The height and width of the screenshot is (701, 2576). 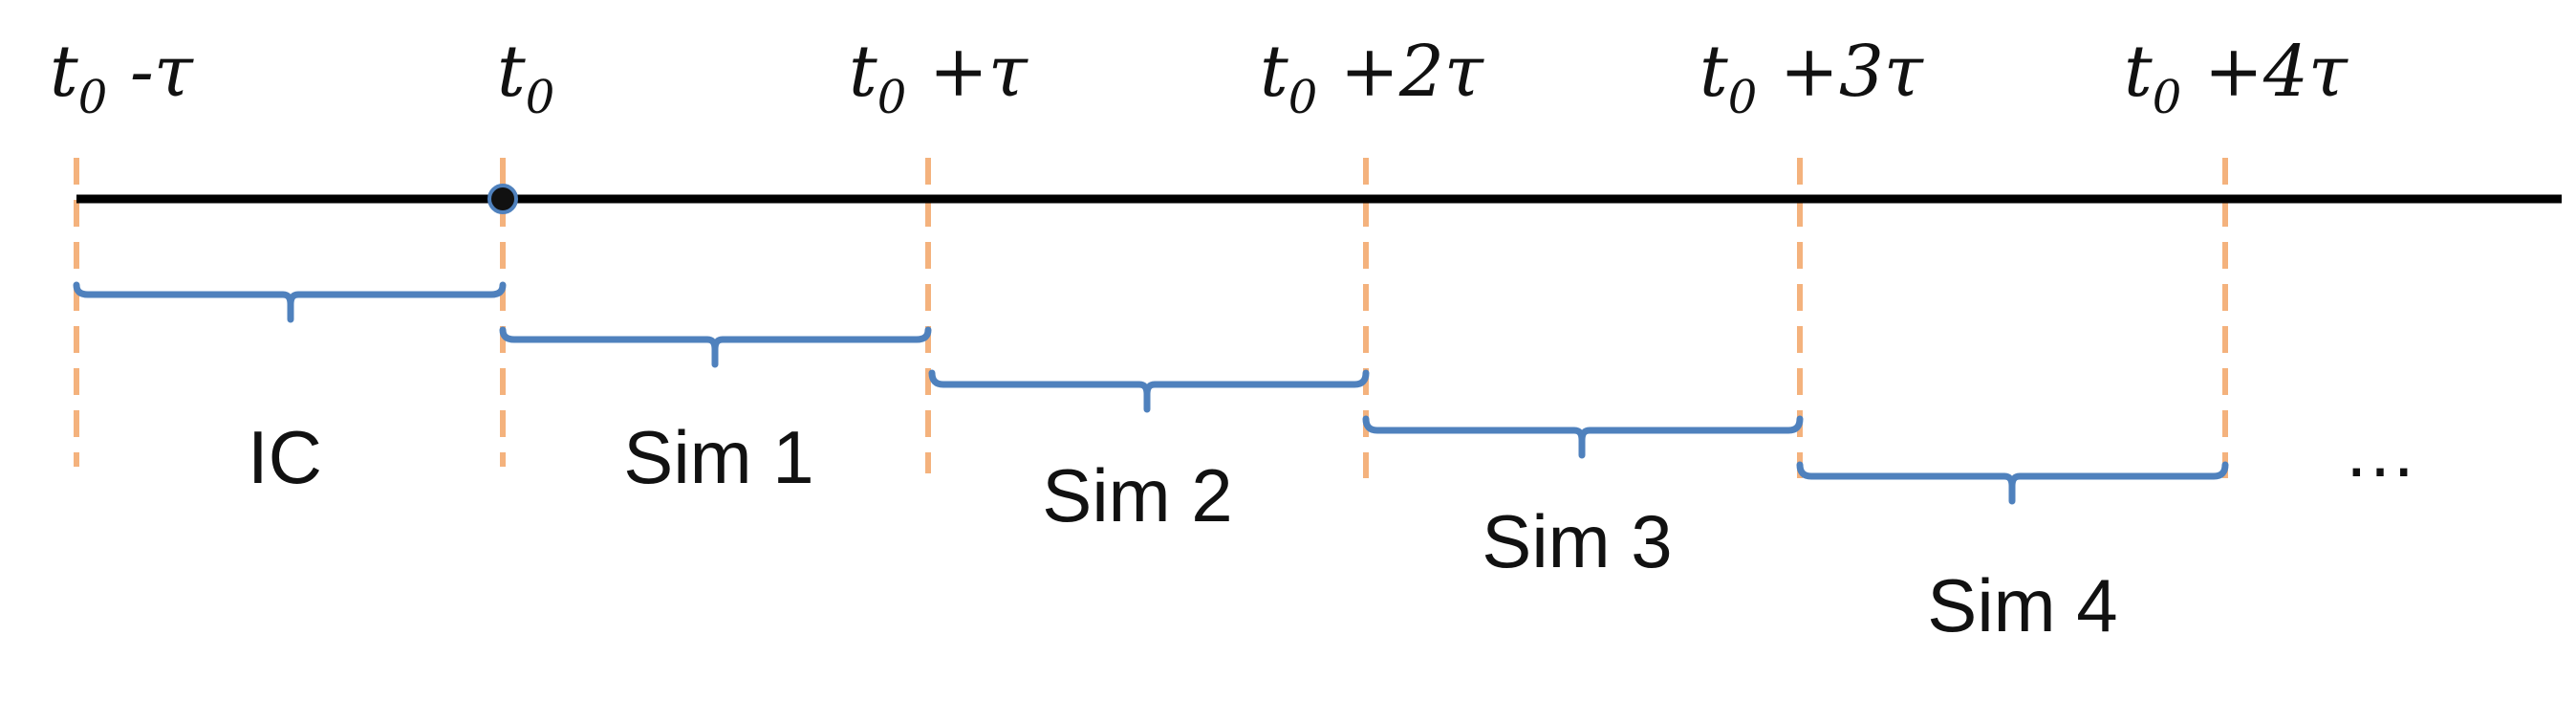 What do you see at coordinates (1577, 541) in the screenshot?
I see `segment-label-sim-3: Sim 3` at bounding box center [1577, 541].